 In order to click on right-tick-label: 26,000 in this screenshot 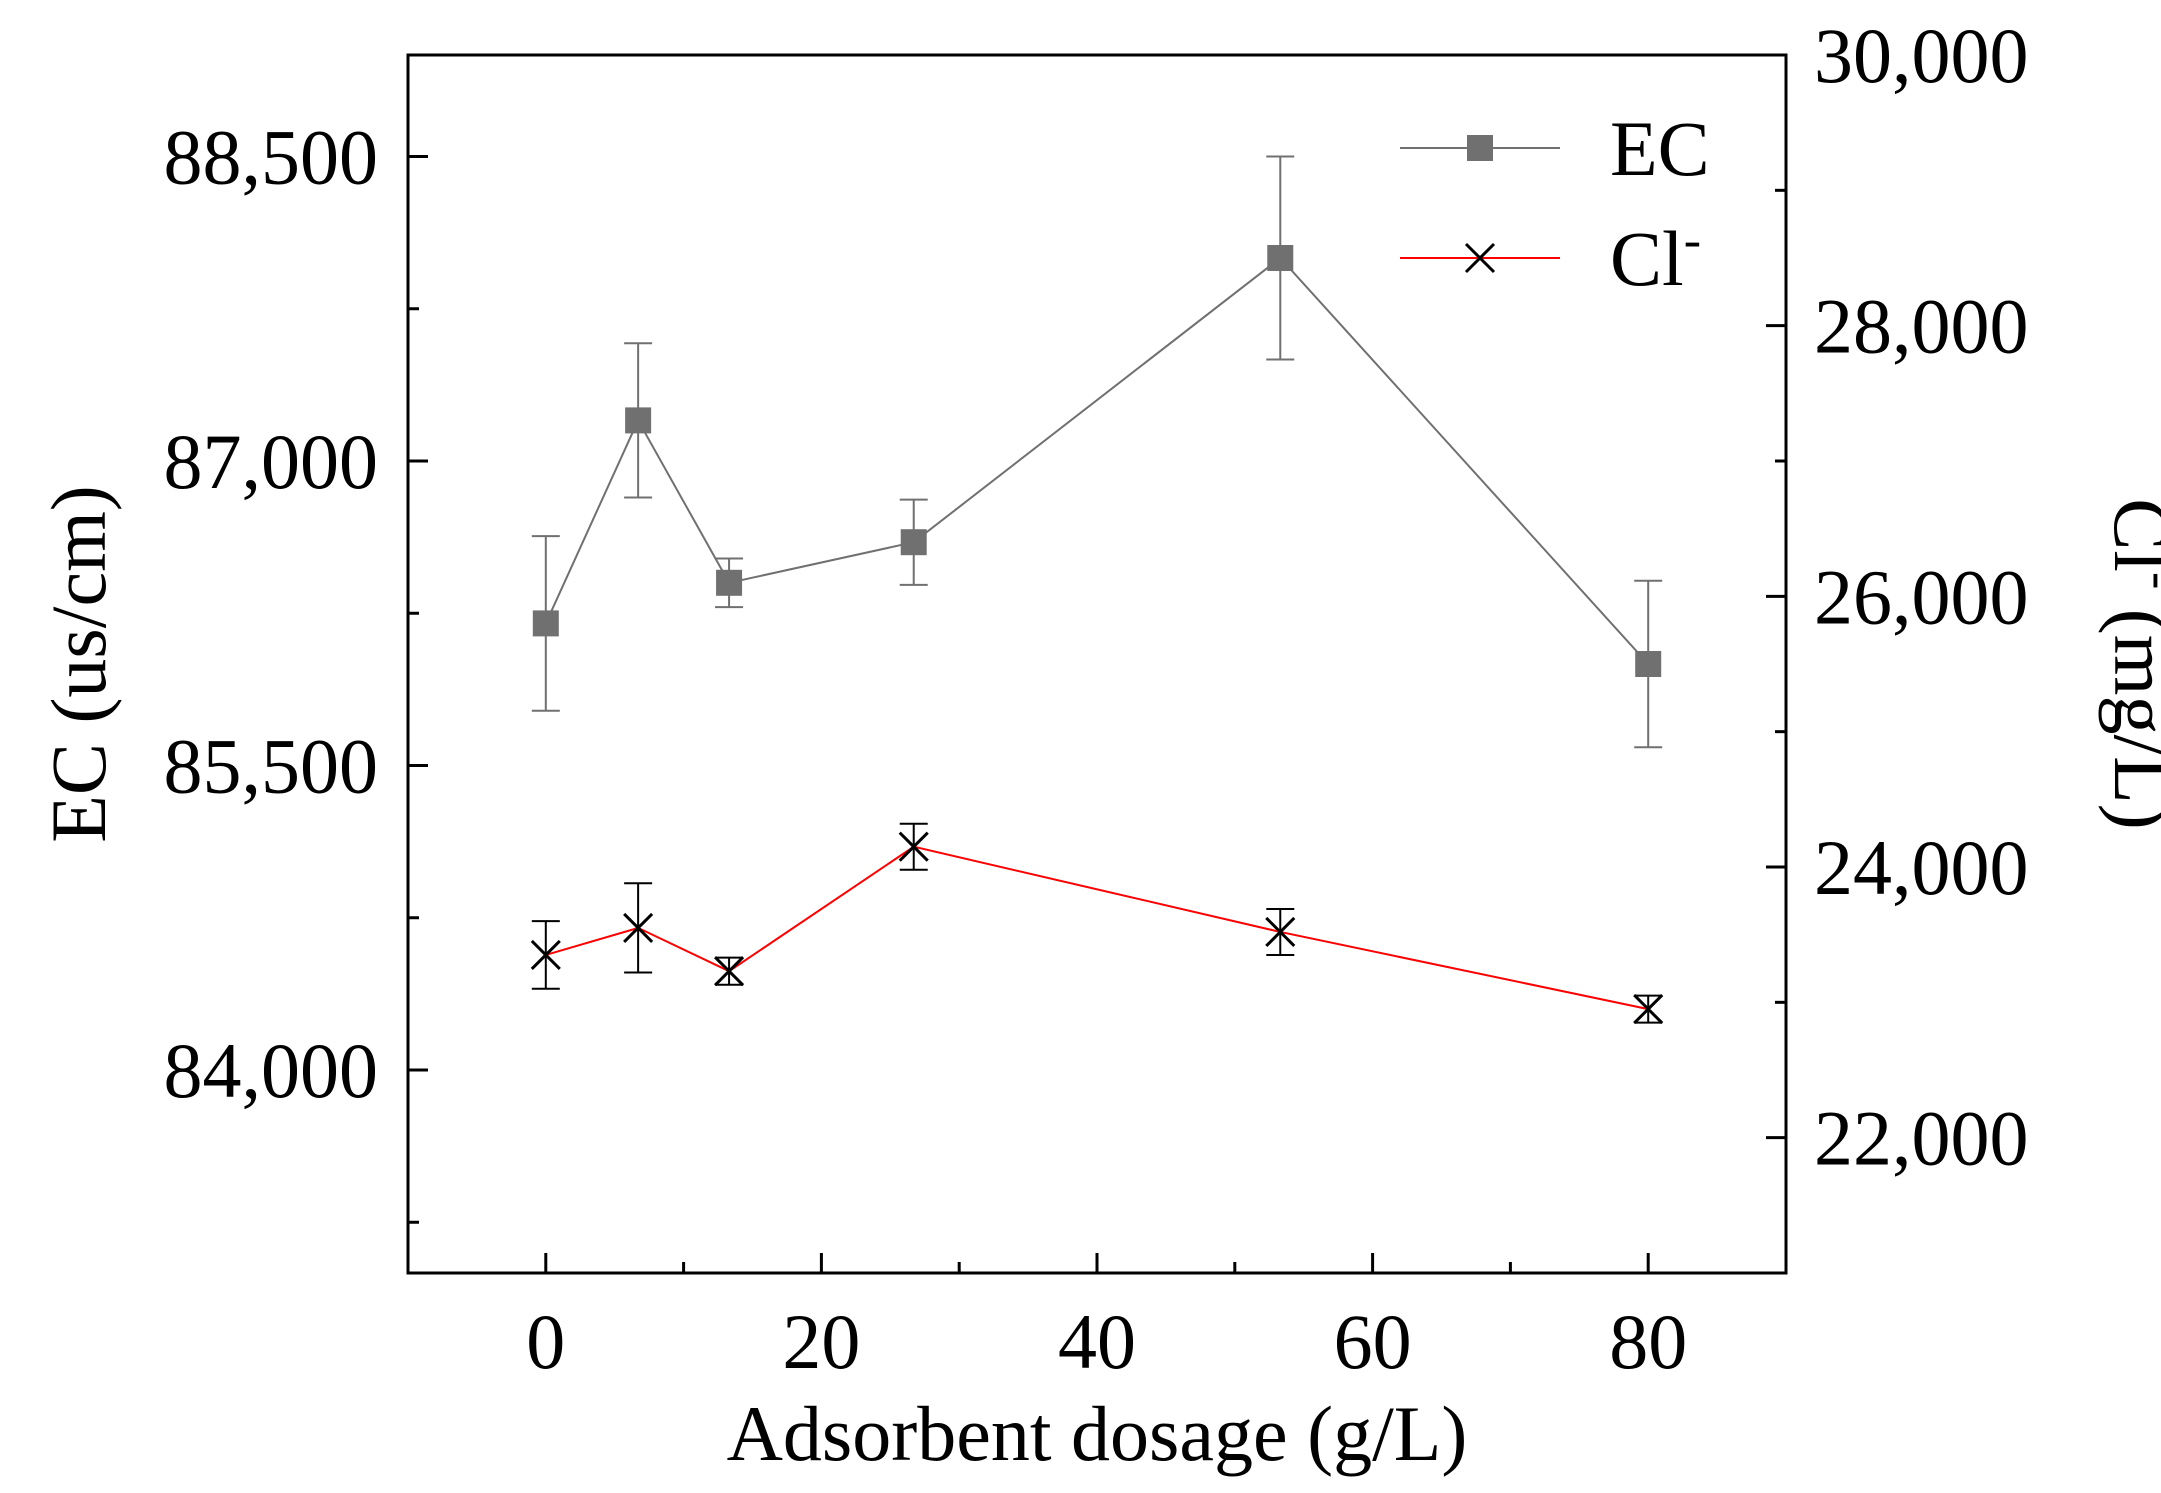, I will do `click(1921, 596)`.